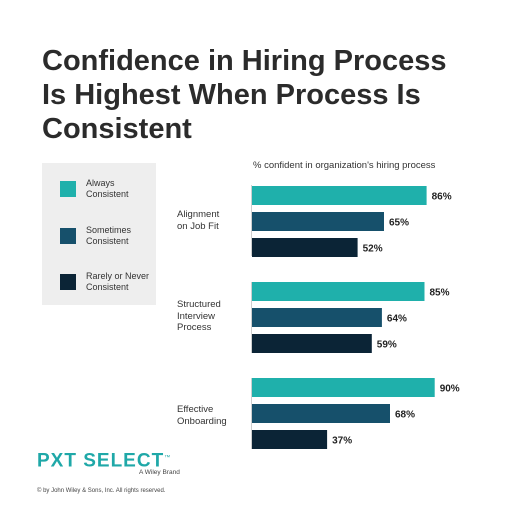 This screenshot has width=520, height=520. Describe the element at coordinates (159, 472) in the screenshot. I see `logo-subtitle: A Wiley Brand` at that location.